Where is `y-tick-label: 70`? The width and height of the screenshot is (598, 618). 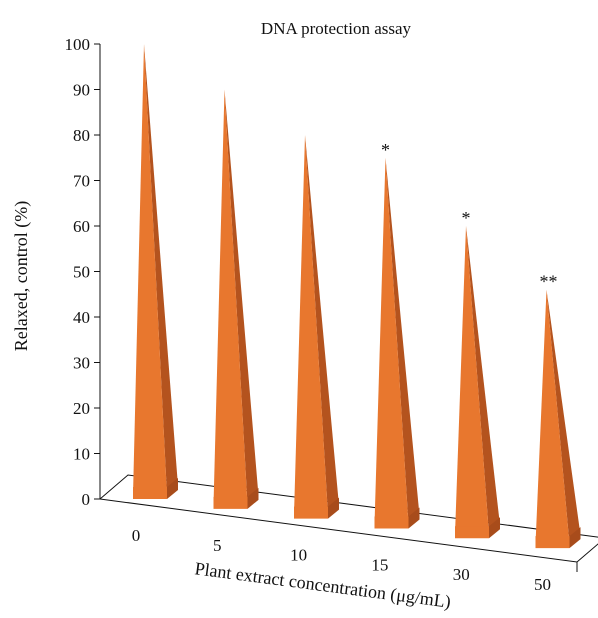 y-tick-label: 70 is located at coordinates (81, 181).